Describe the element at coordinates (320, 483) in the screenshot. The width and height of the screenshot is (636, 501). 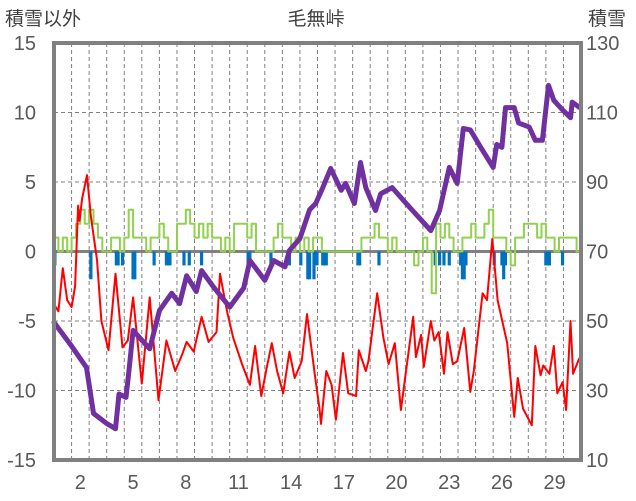
I see `x-axis-ticks: 2 5 8 11 14 17 20 23 26 29` at that location.